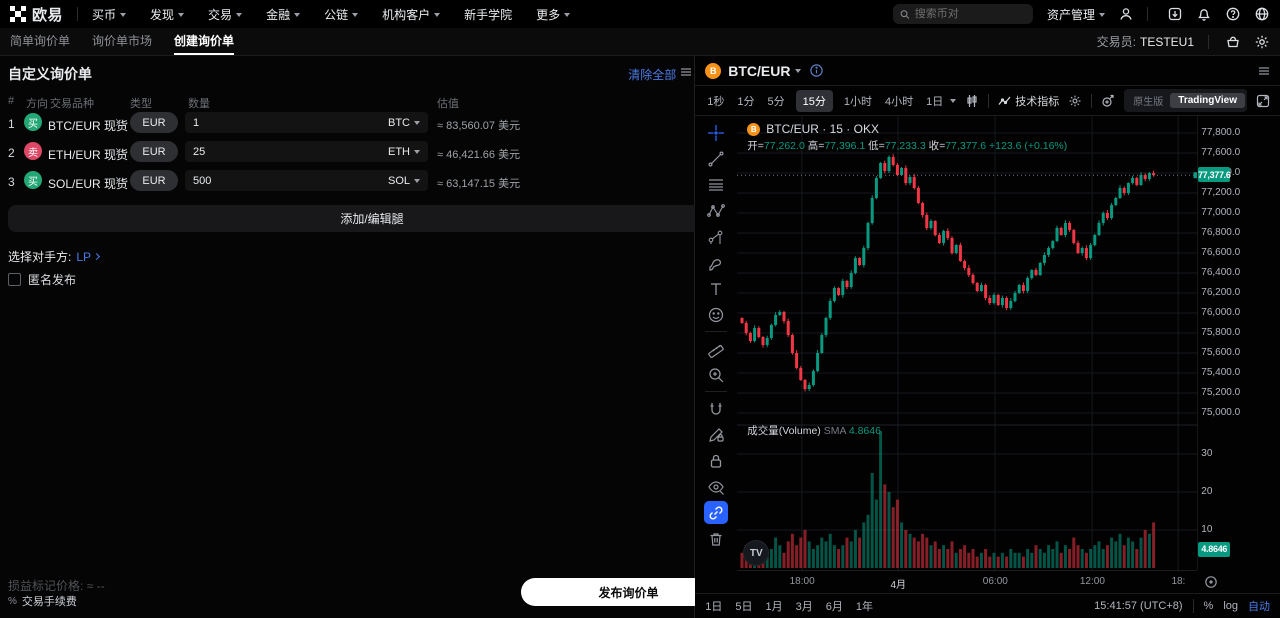 The height and width of the screenshot is (618, 1280). Describe the element at coordinates (1138, 606) in the screenshot. I see `clock: 15:41:57 (UTC+8)` at that location.